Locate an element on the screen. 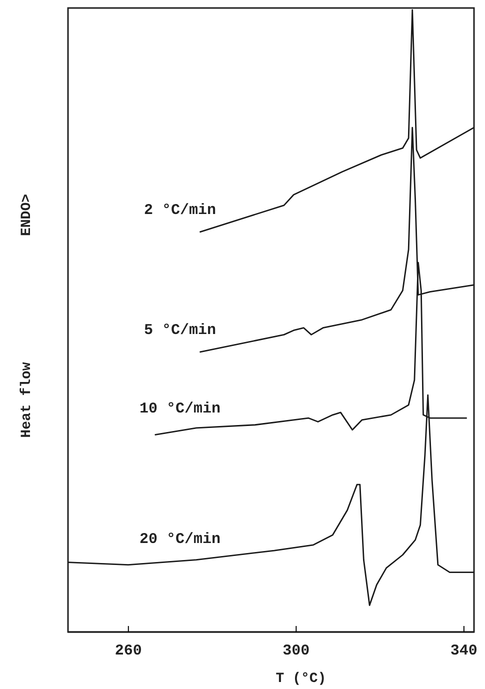 This screenshot has width=485, height=689. text: ENDO> is located at coordinates (27, 215).